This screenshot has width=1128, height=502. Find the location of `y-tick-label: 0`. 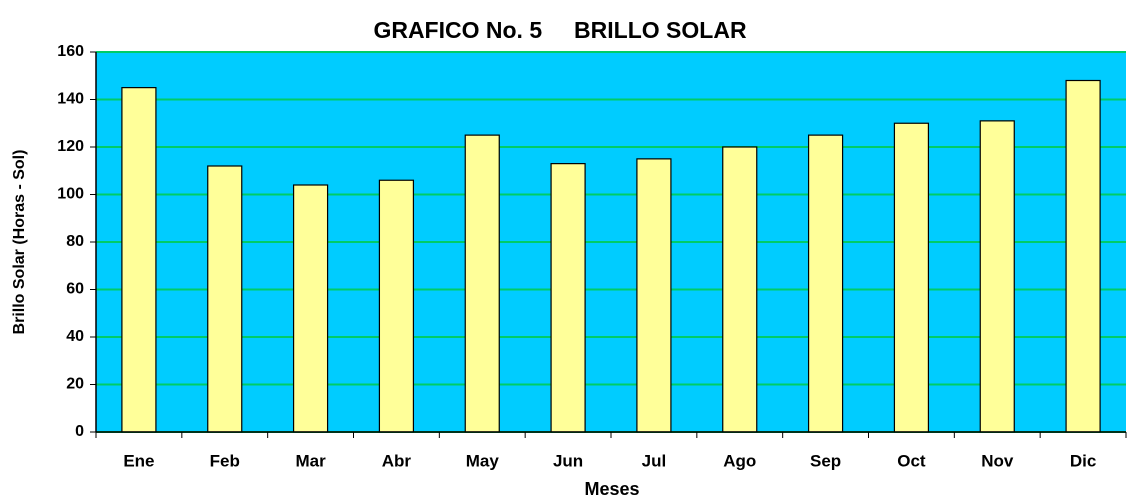

y-tick-label: 0 is located at coordinates (79, 431).